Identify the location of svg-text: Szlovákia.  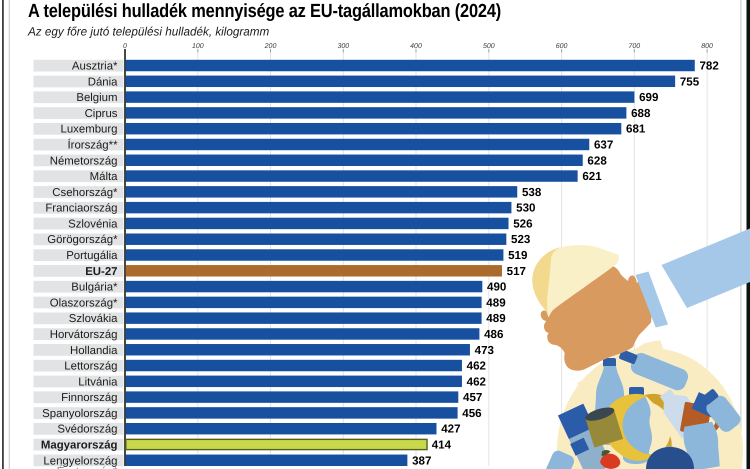
(93, 319).